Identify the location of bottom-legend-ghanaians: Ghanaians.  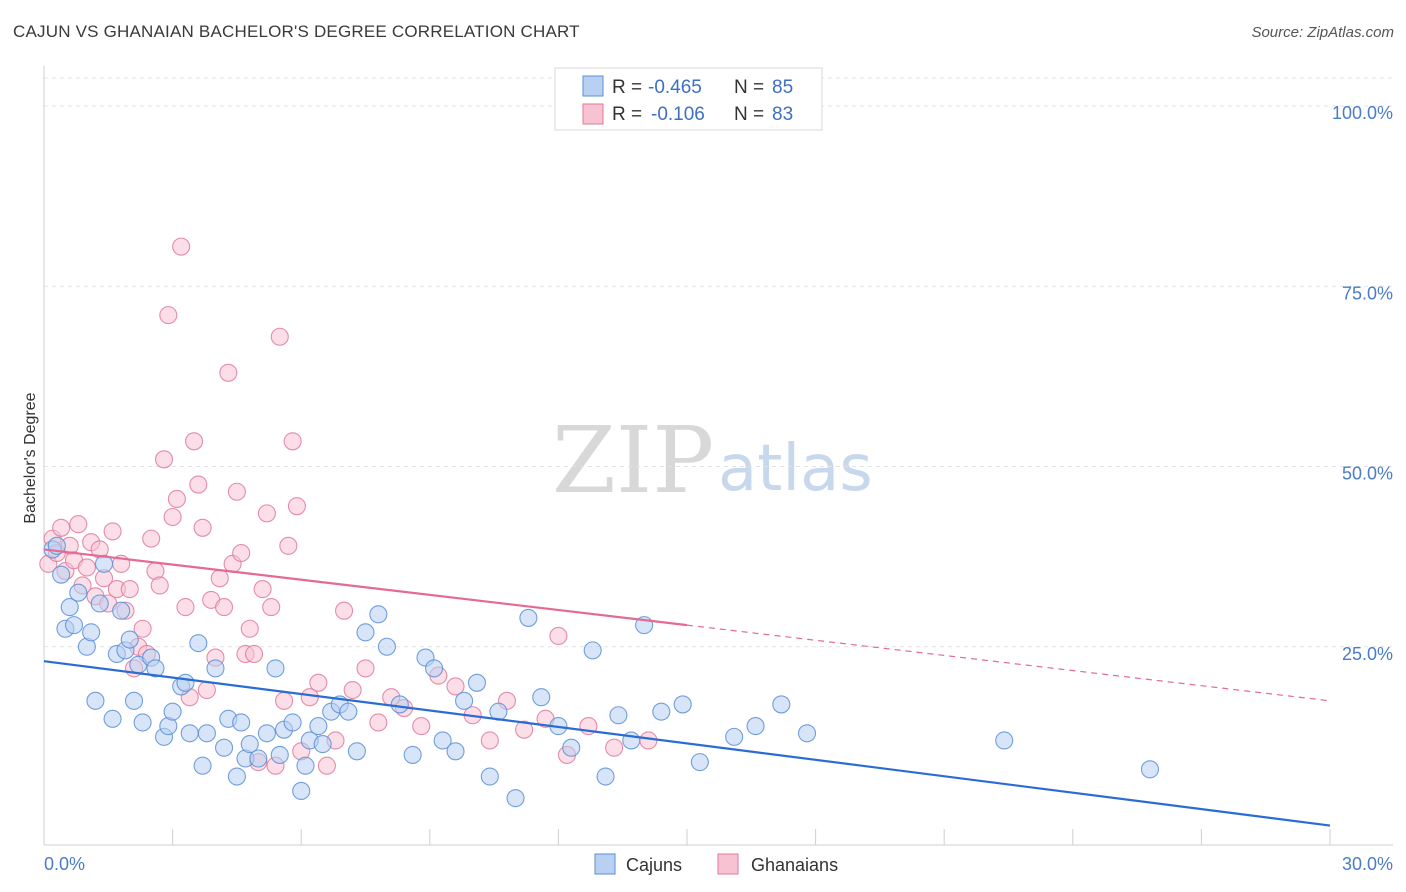
(794, 865).